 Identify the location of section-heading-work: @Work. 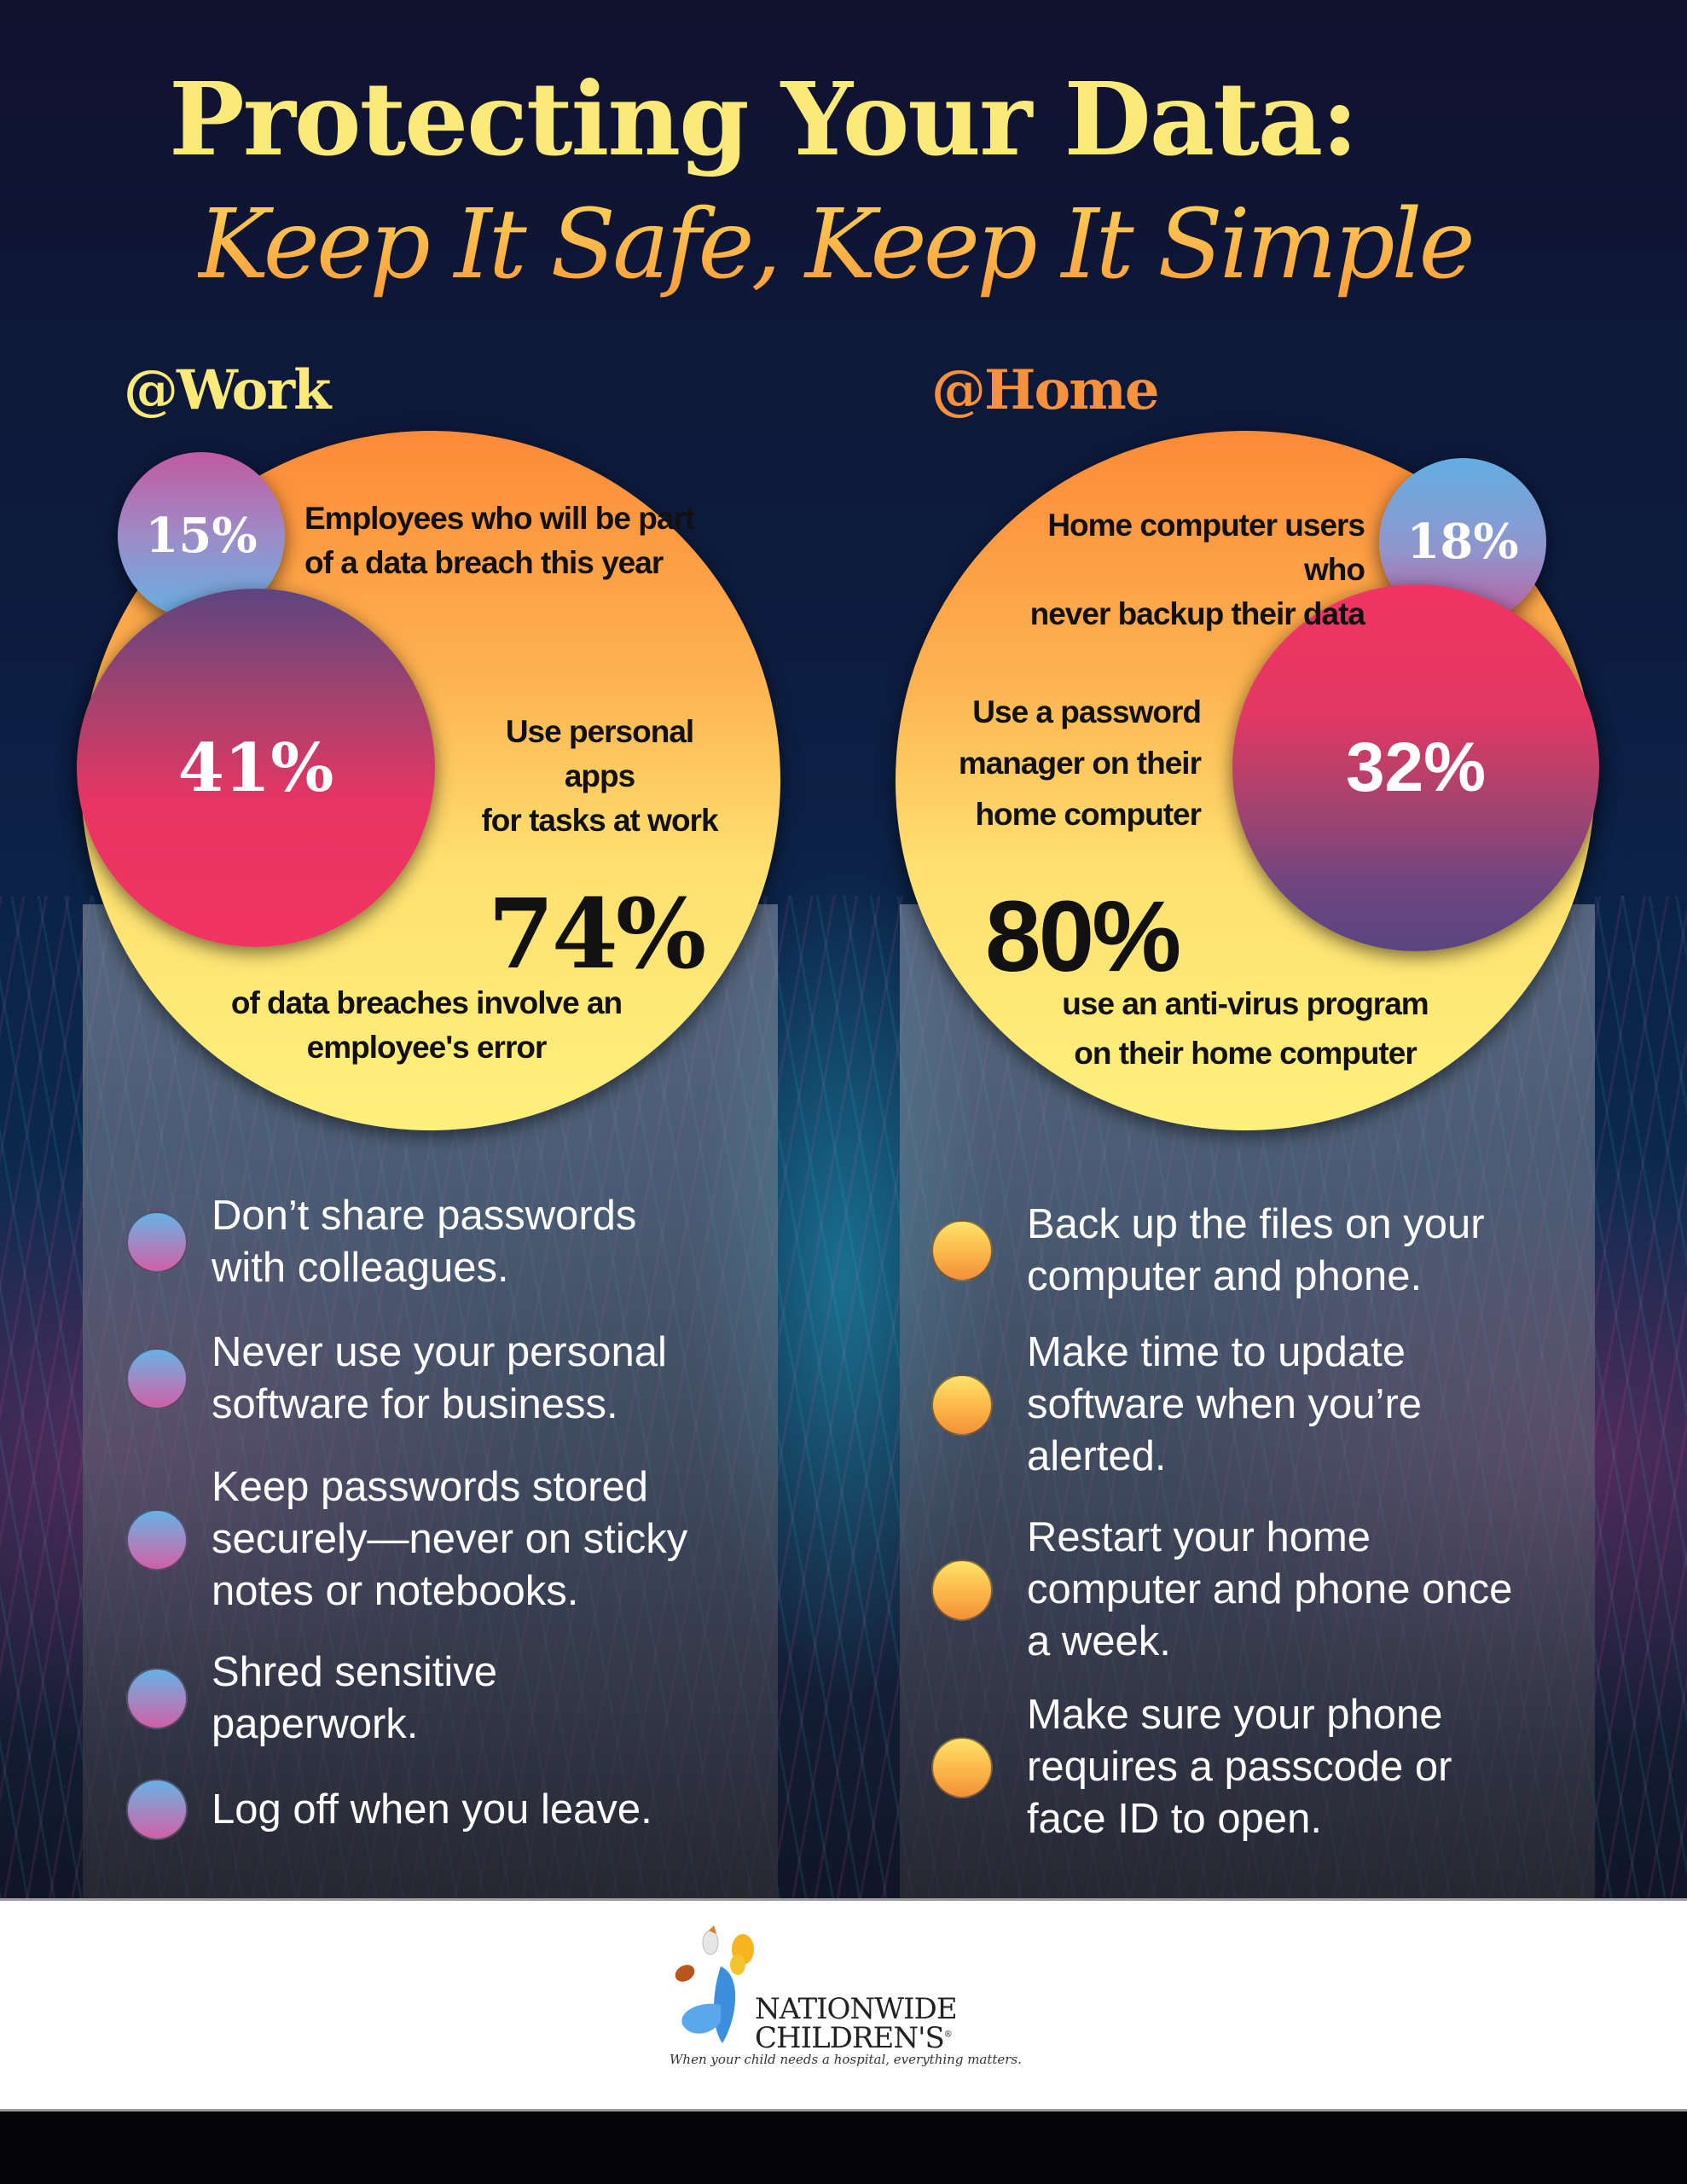
(228, 390).